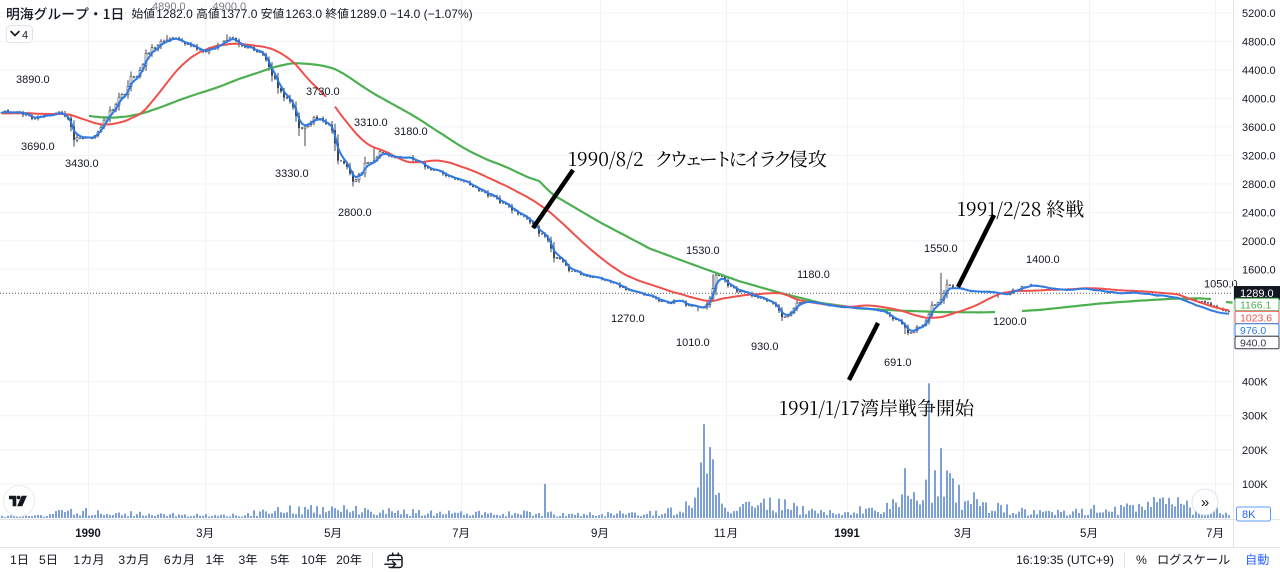  I want to click on svg-text: 4000.0, so click(1259, 99).